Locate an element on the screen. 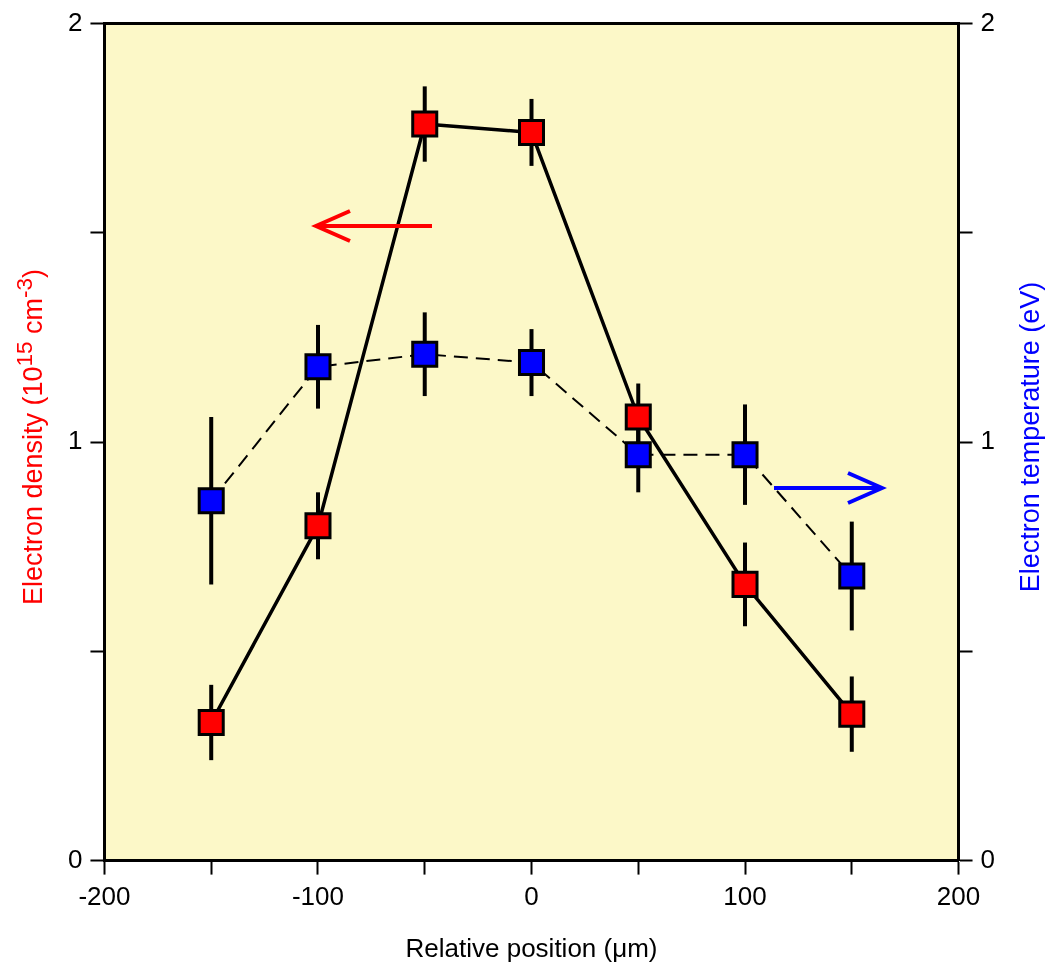 The width and height of the screenshot is (1058, 974). y-tick-label: 2 is located at coordinates (75, 21).